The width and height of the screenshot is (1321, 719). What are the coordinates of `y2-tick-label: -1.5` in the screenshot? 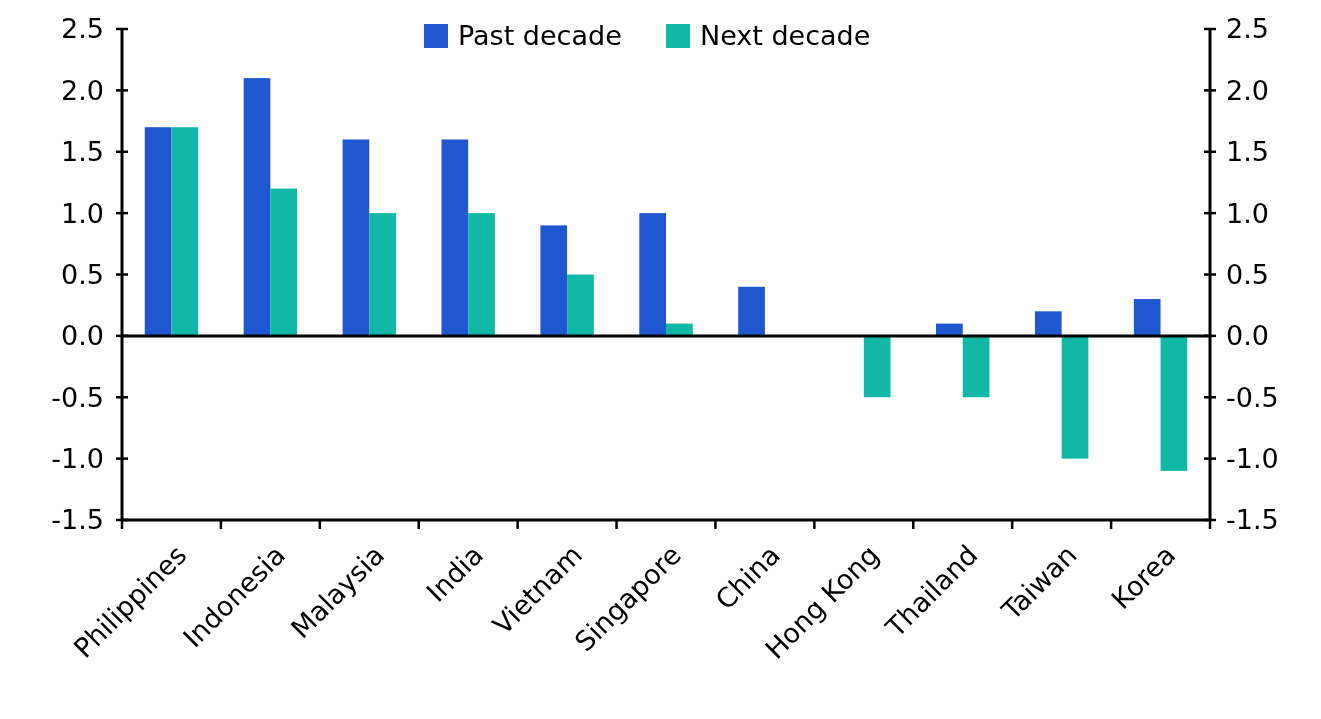 It's located at (1252, 520).